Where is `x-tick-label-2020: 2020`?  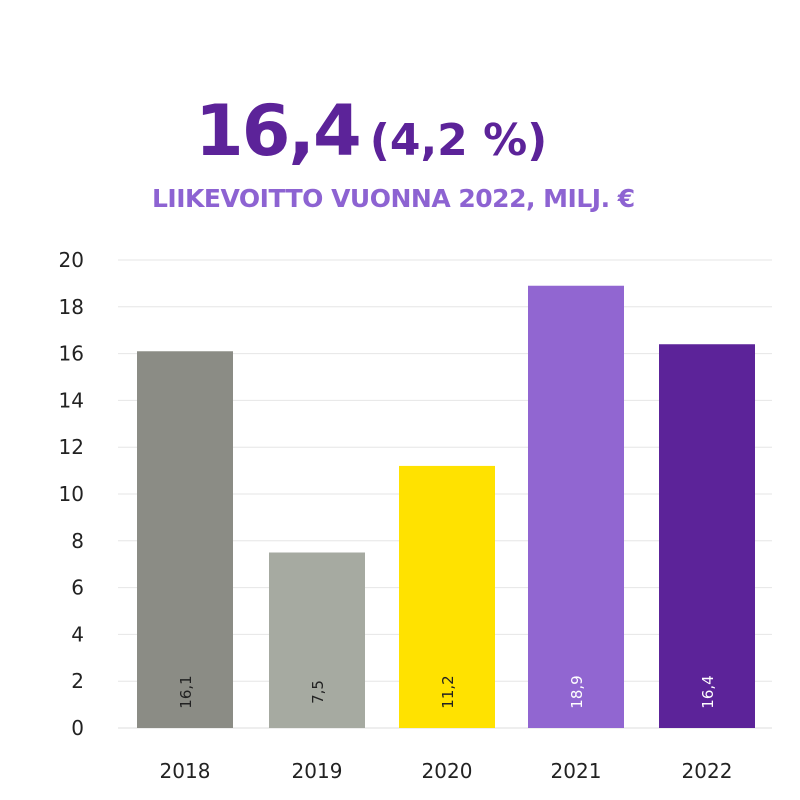
x-tick-label-2020: 2020 is located at coordinates (447, 771).